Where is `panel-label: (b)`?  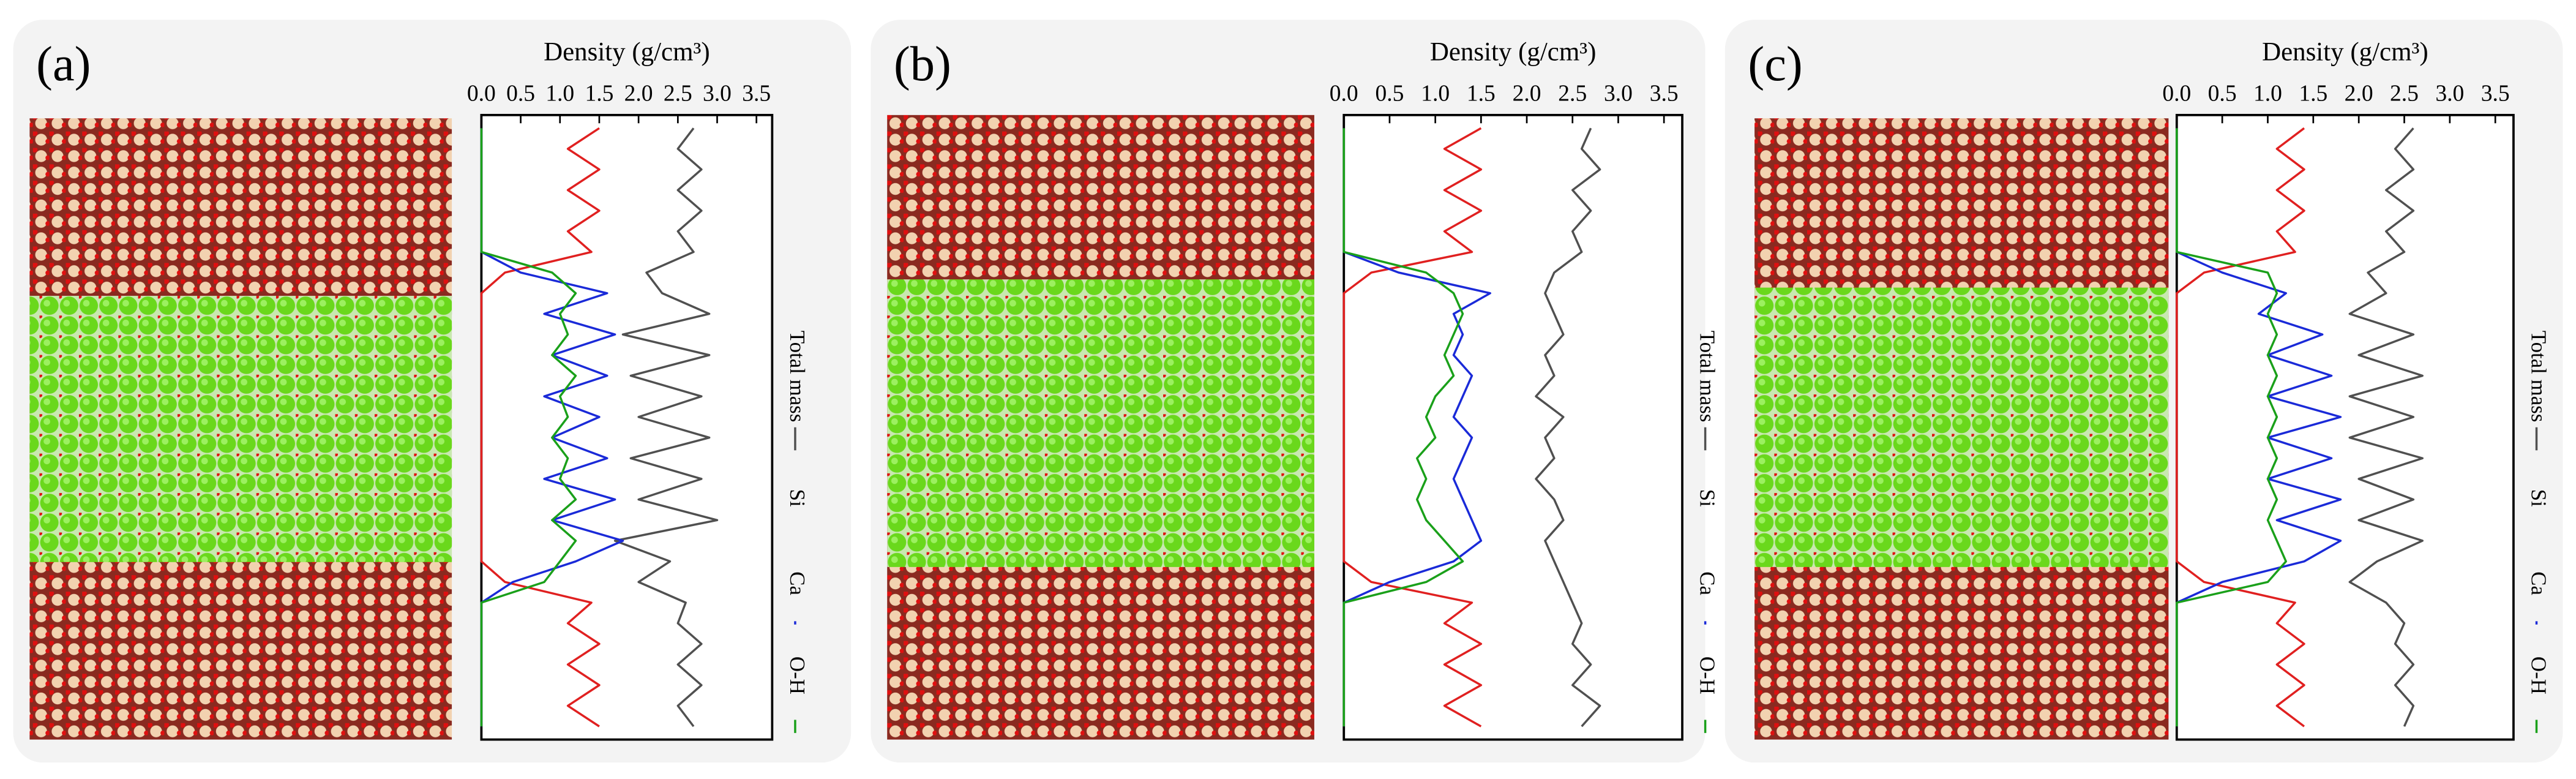 panel-label: (b) is located at coordinates (922, 64).